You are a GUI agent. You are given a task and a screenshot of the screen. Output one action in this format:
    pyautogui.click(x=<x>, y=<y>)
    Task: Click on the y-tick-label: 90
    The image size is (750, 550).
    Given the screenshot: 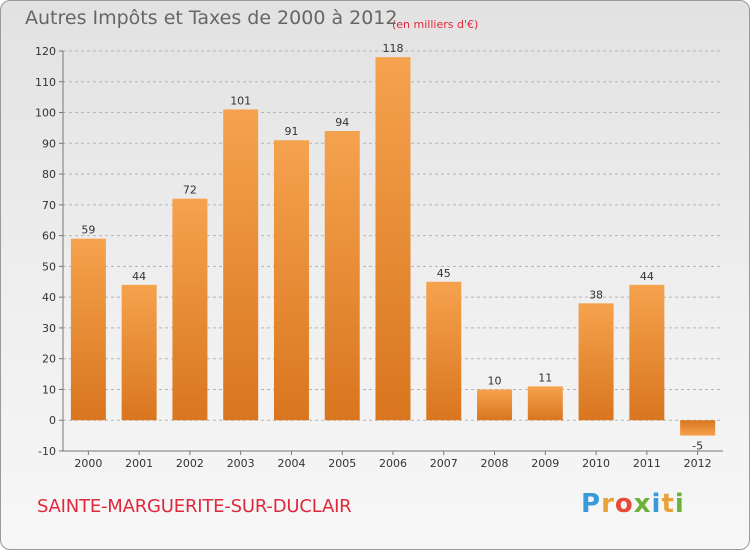 What is the action you would take?
    pyautogui.click(x=49, y=143)
    